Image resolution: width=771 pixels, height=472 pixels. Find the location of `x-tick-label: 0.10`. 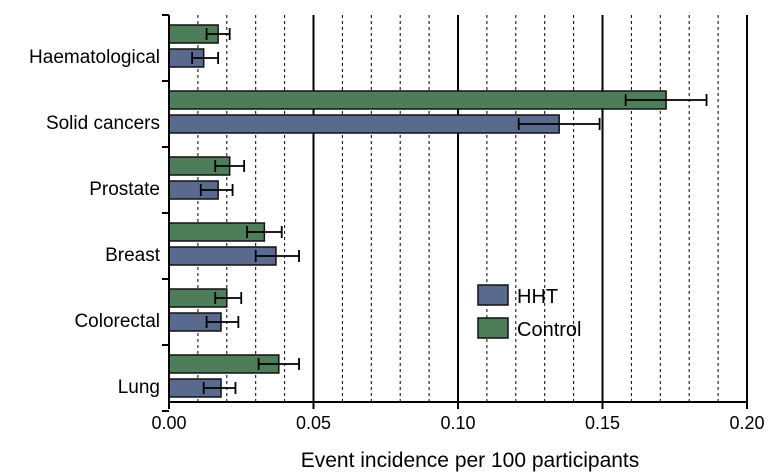

x-tick-label: 0.10 is located at coordinates (457, 423).